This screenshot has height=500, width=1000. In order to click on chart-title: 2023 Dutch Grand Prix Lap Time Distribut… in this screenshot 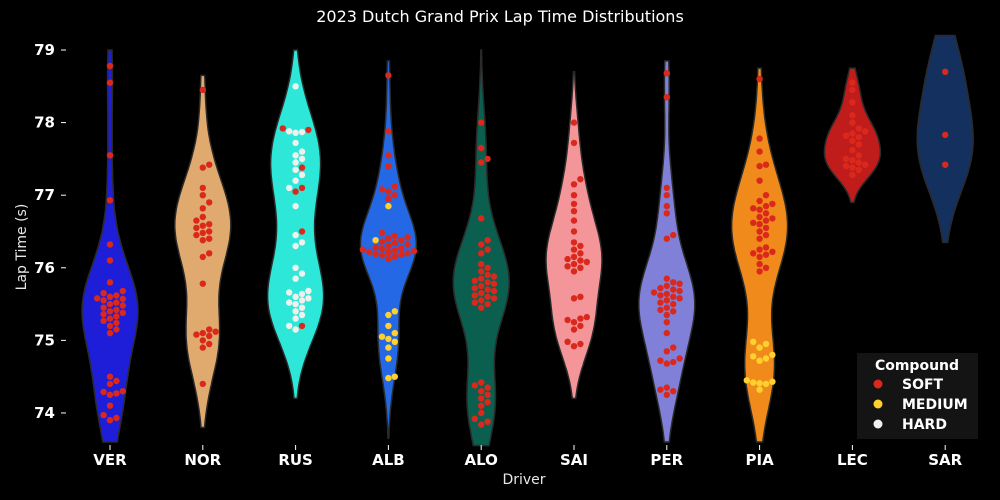, I will do `click(500, 16)`.